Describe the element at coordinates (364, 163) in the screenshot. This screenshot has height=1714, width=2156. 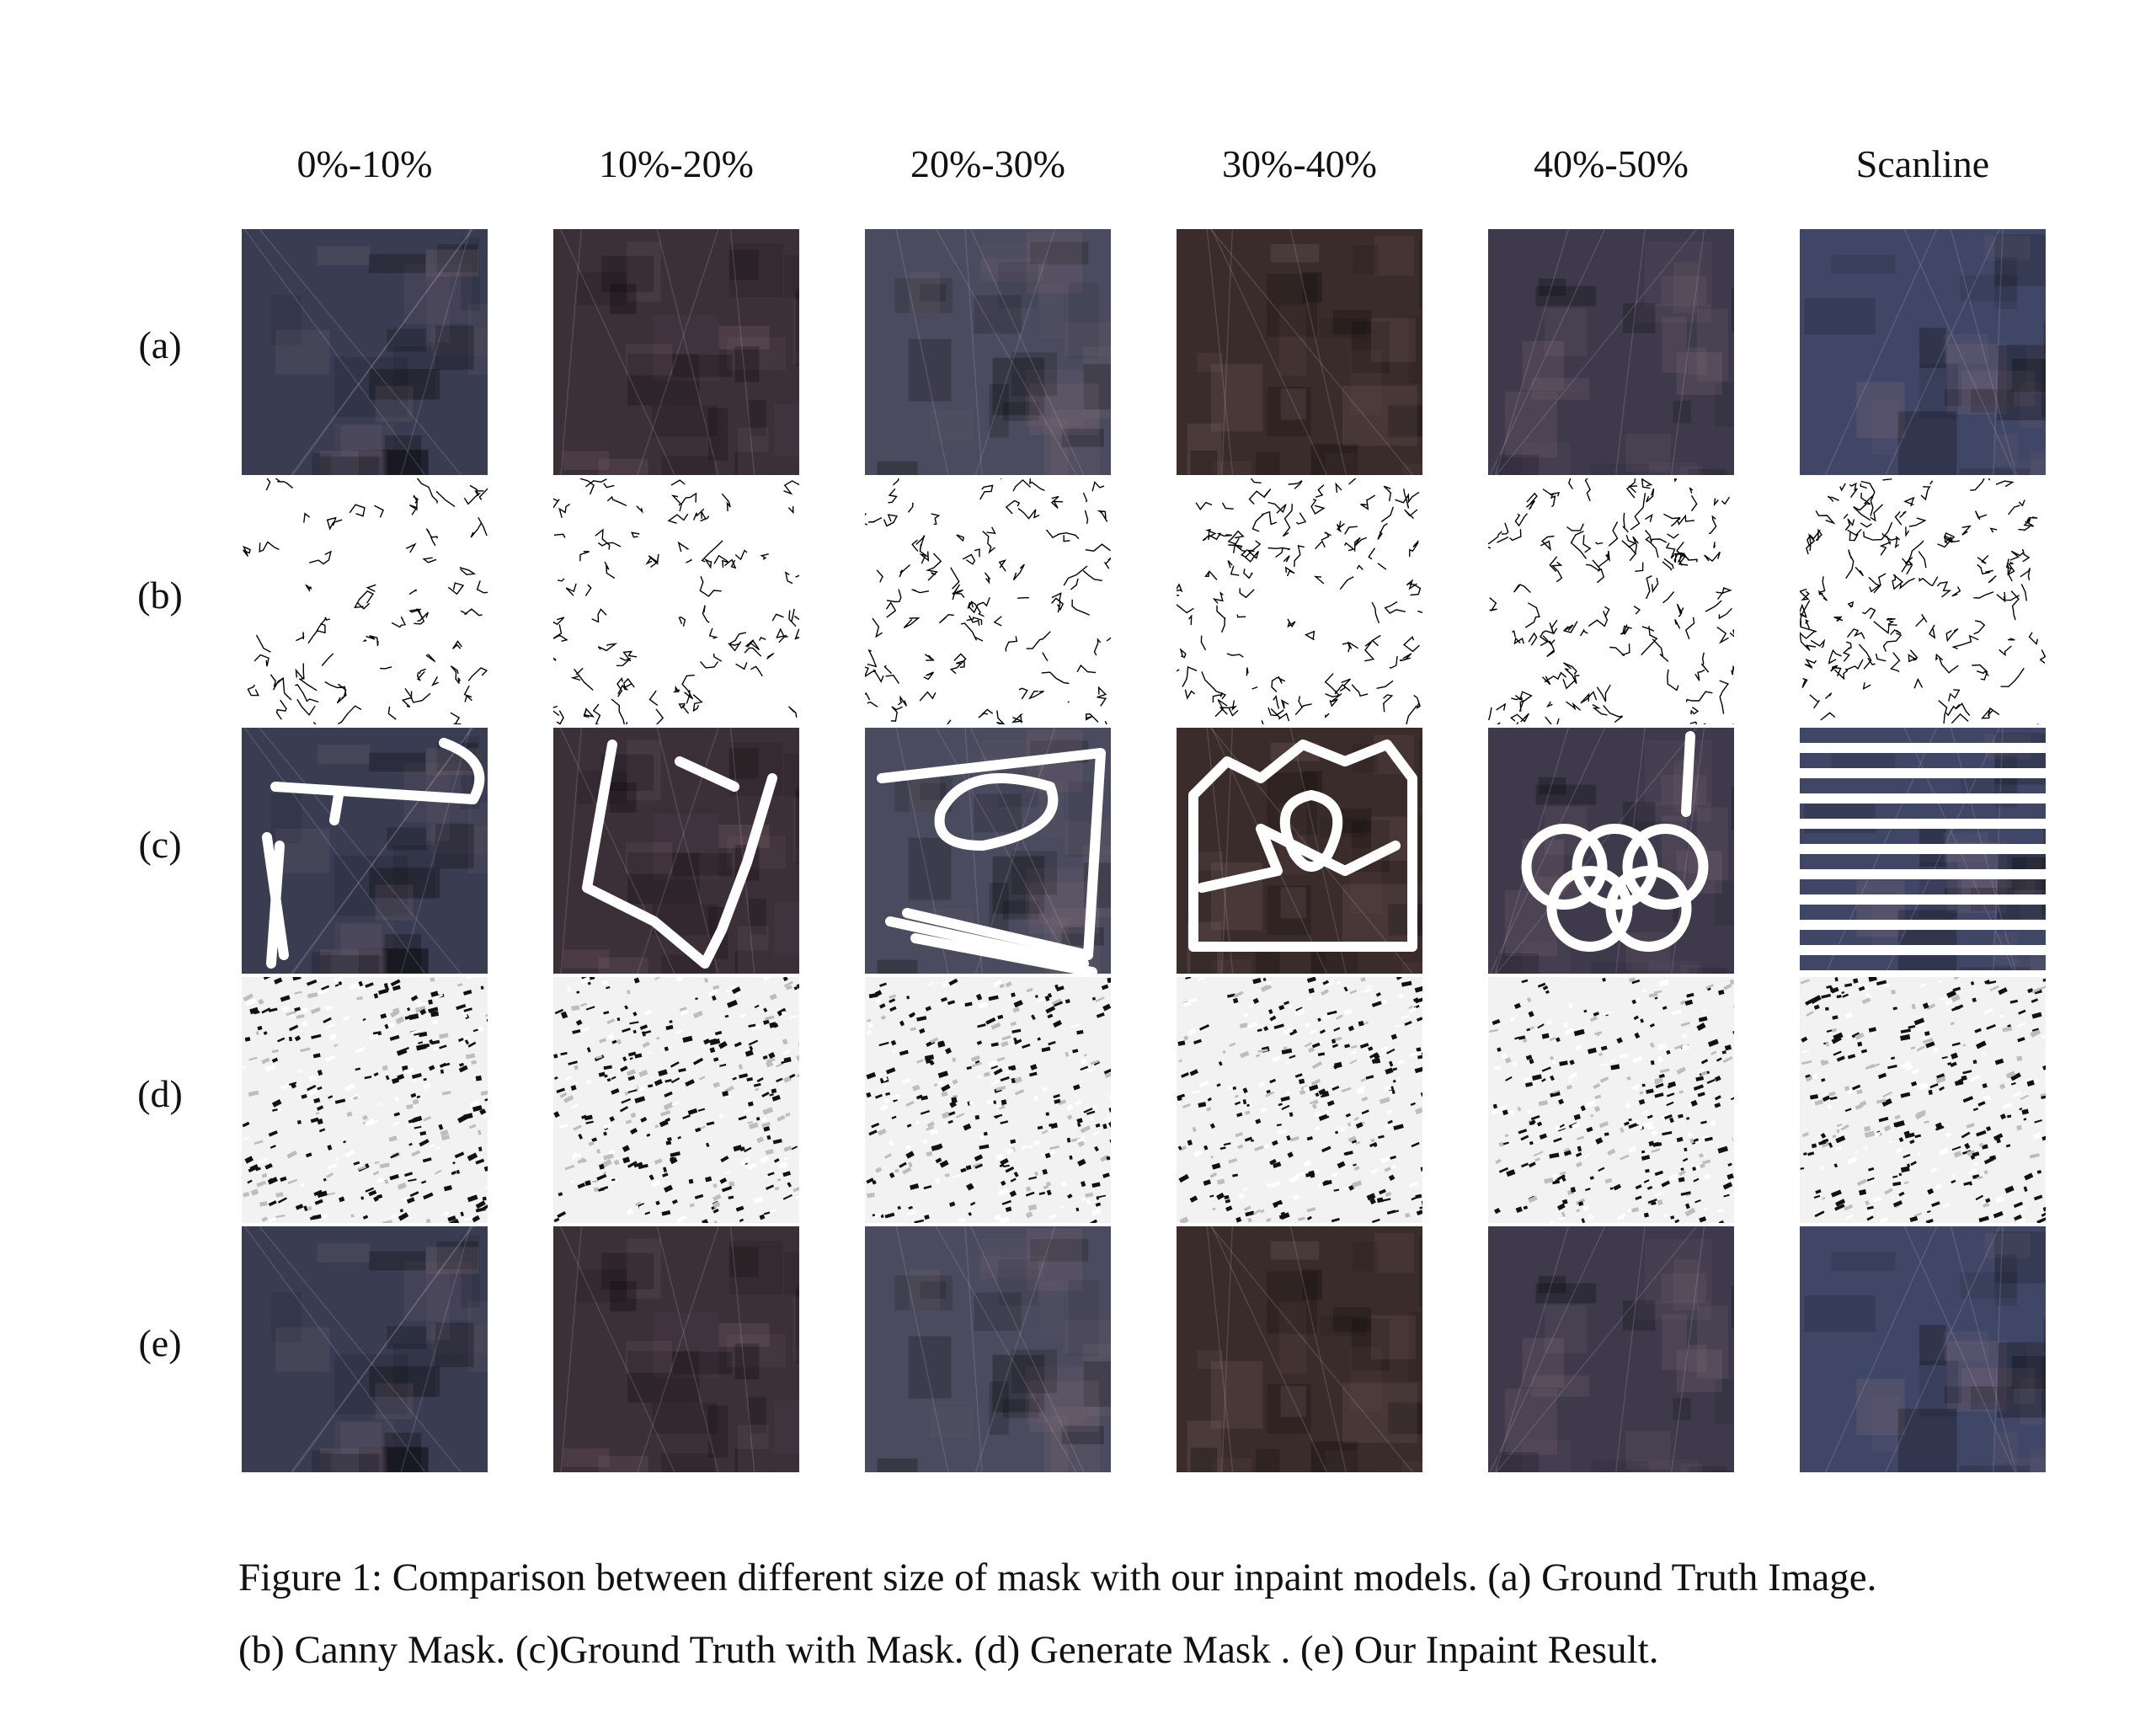
I see `column-header-0: 0%-10%` at that location.